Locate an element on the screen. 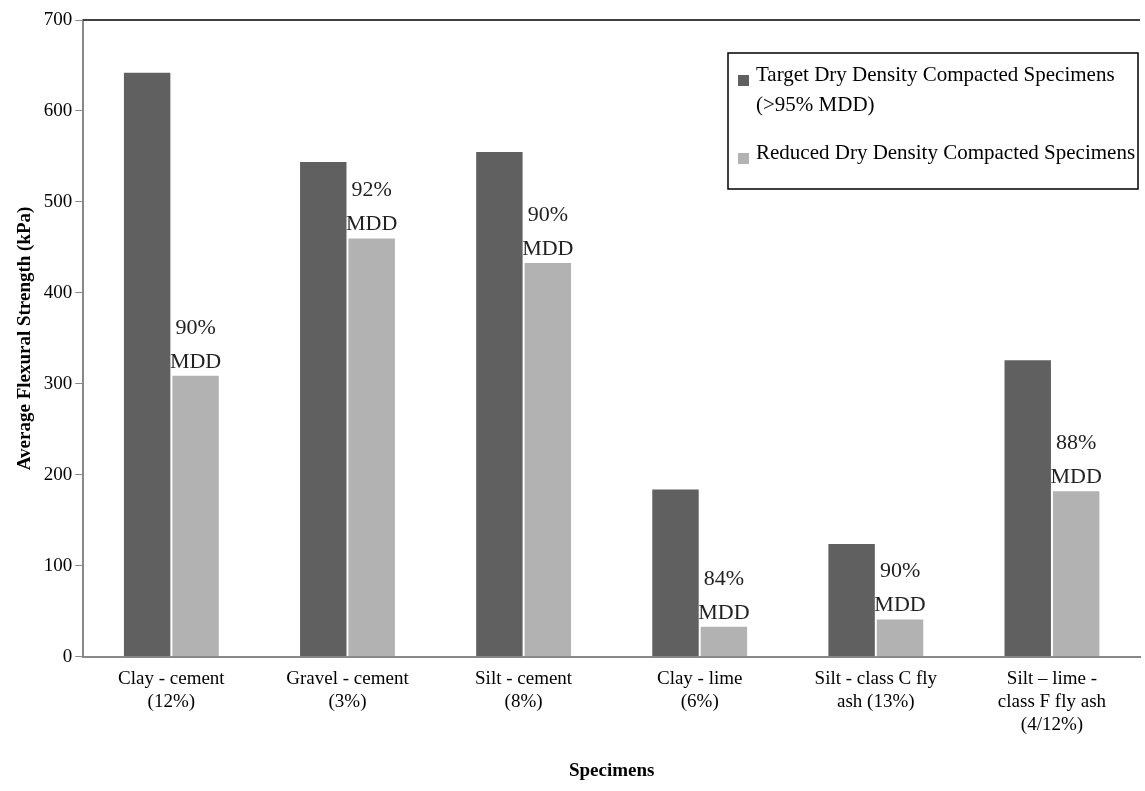 The width and height of the screenshot is (1145, 791). legend-label: Reduced Dry Density Compacted Specimens is located at coordinates (946, 152).